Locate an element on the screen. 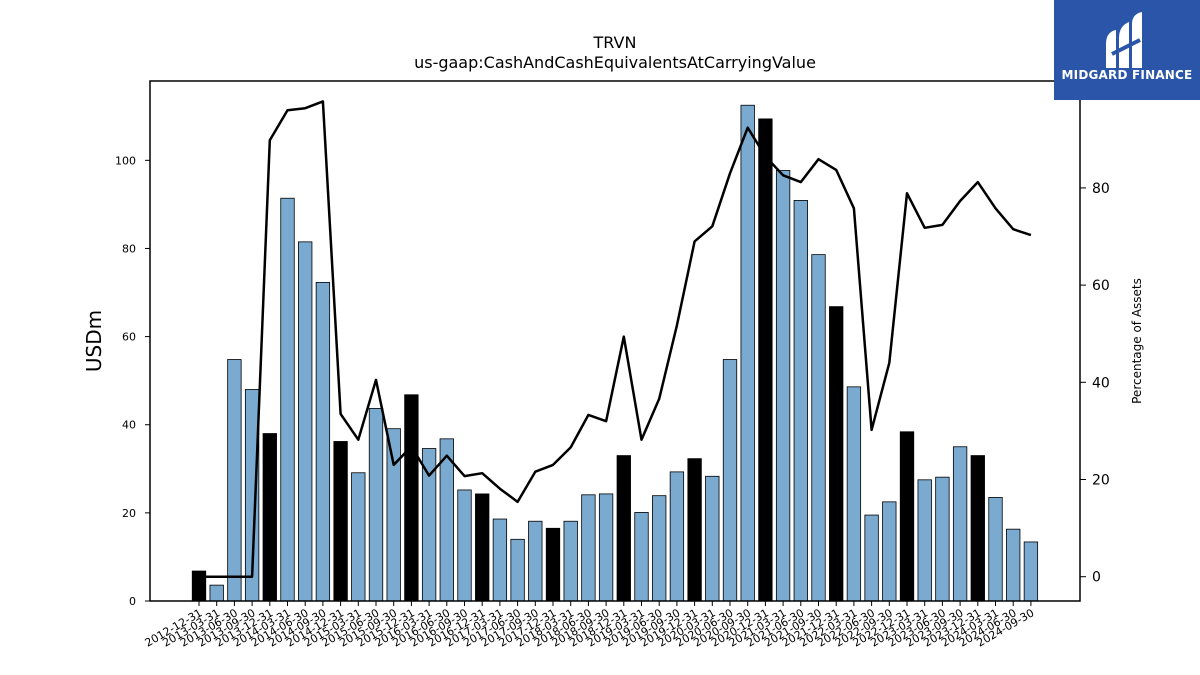 Image resolution: width=1200 pixels, height=675 pixels. y2-tick-label: 40 is located at coordinates (1101, 383).